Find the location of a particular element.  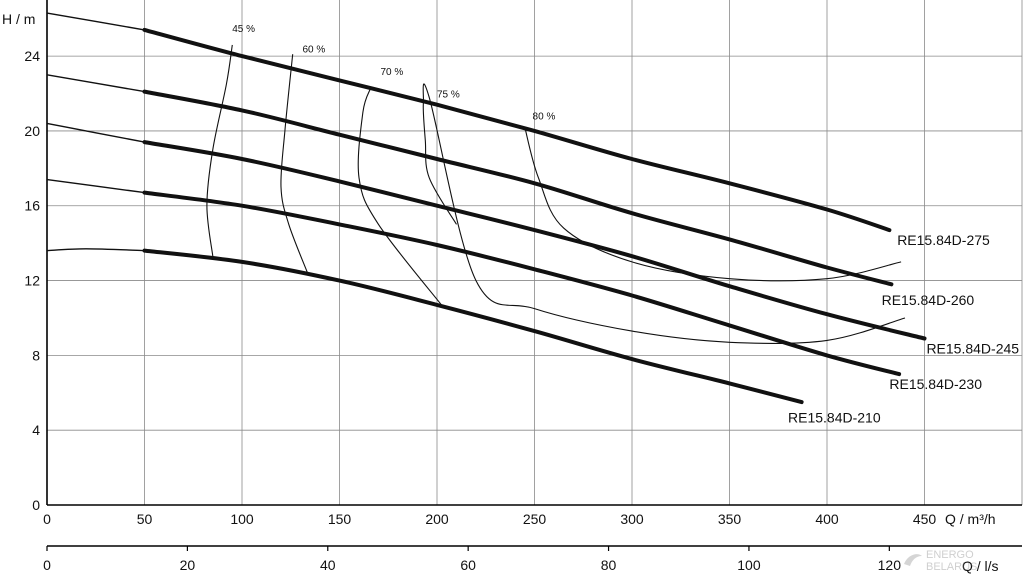

efficiency-label: 60 % is located at coordinates (313, 49).